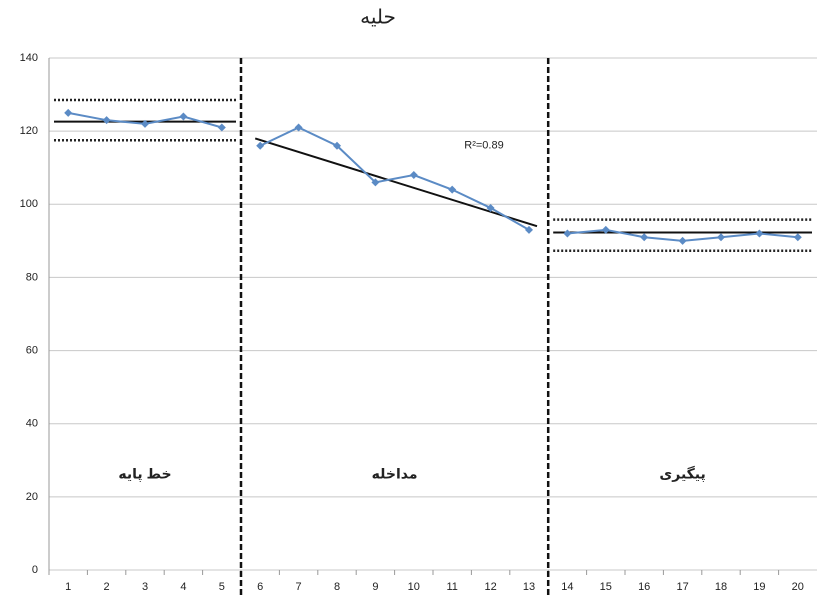 This screenshot has width=817, height=598. I want to click on x-tick-label: 8, so click(337, 587).